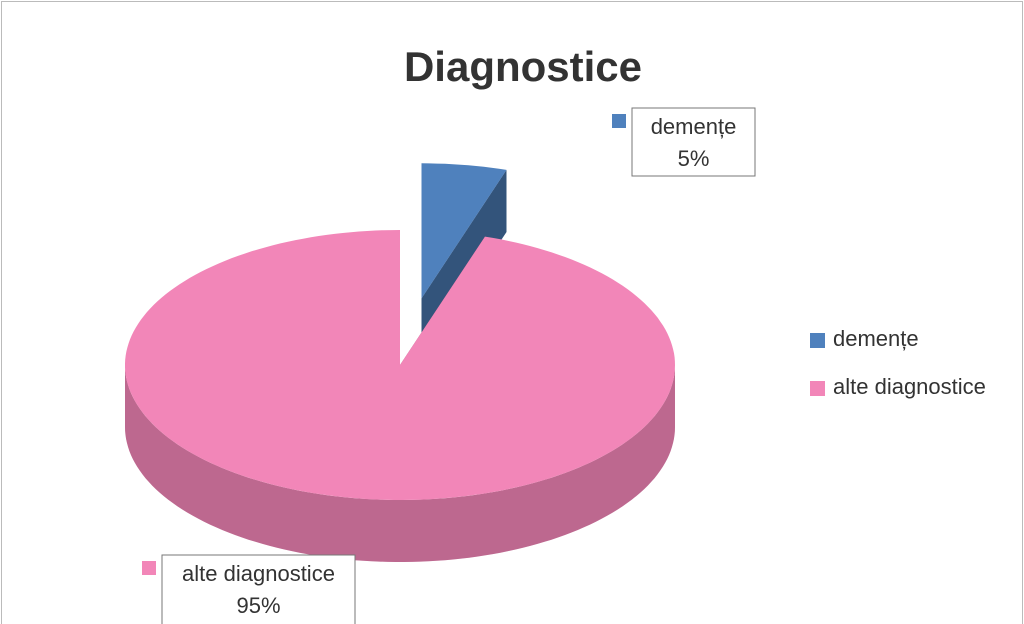  I want to click on chart-title: Diagnostice, so click(523, 66).